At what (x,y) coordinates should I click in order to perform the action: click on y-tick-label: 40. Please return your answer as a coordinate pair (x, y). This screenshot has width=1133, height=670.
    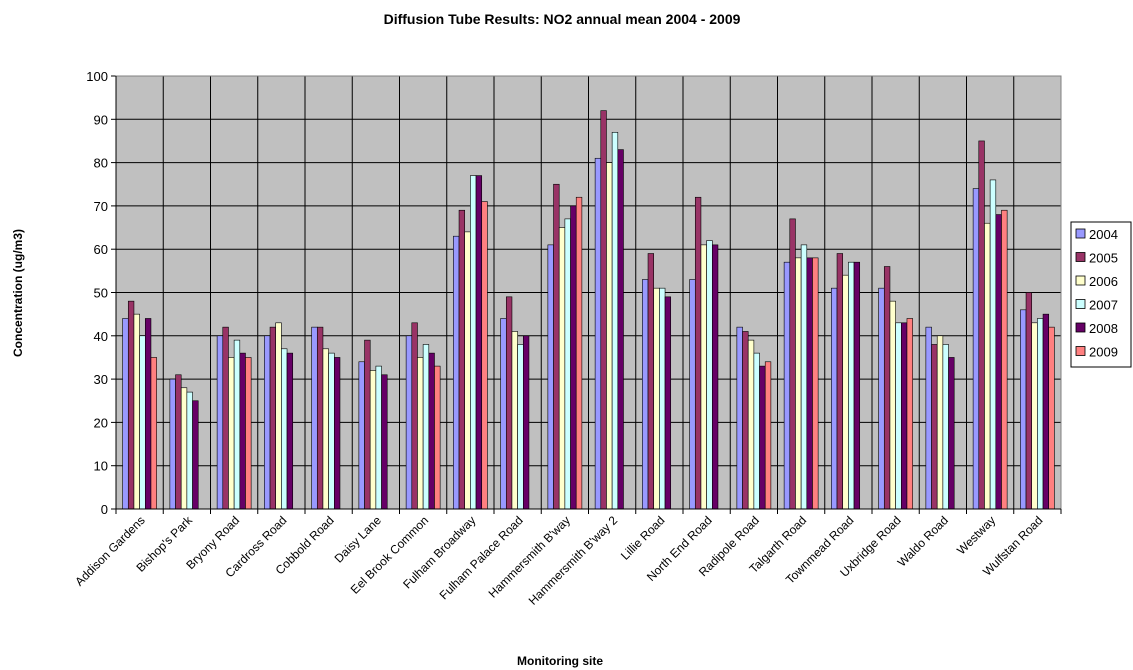
    Looking at the image, I should click on (101, 336).